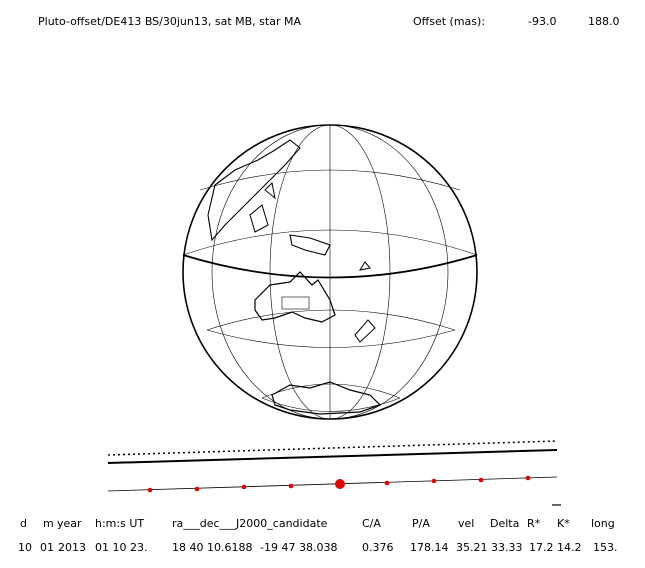 Image resolution: width=645 pixels, height=568 pixels. I want to click on column-header: vel, so click(466, 523).